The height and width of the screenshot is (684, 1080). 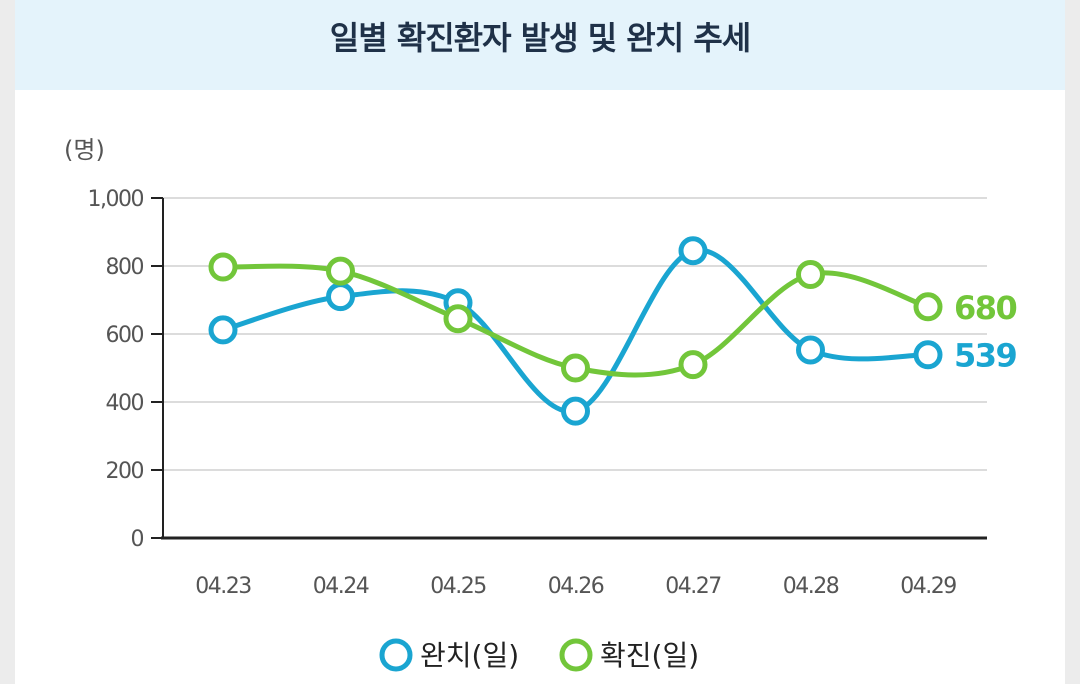 I want to click on y-tick-label: 0, so click(x=137, y=539).